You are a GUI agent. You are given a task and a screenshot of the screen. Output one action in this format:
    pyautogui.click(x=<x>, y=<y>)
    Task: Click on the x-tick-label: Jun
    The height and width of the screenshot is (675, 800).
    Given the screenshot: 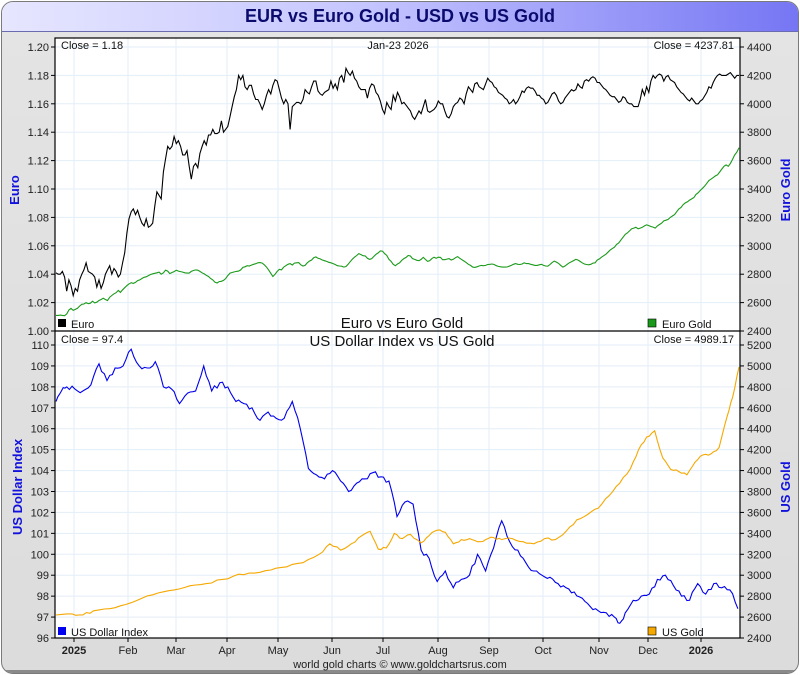 What is the action you would take?
    pyautogui.click(x=332, y=651)
    